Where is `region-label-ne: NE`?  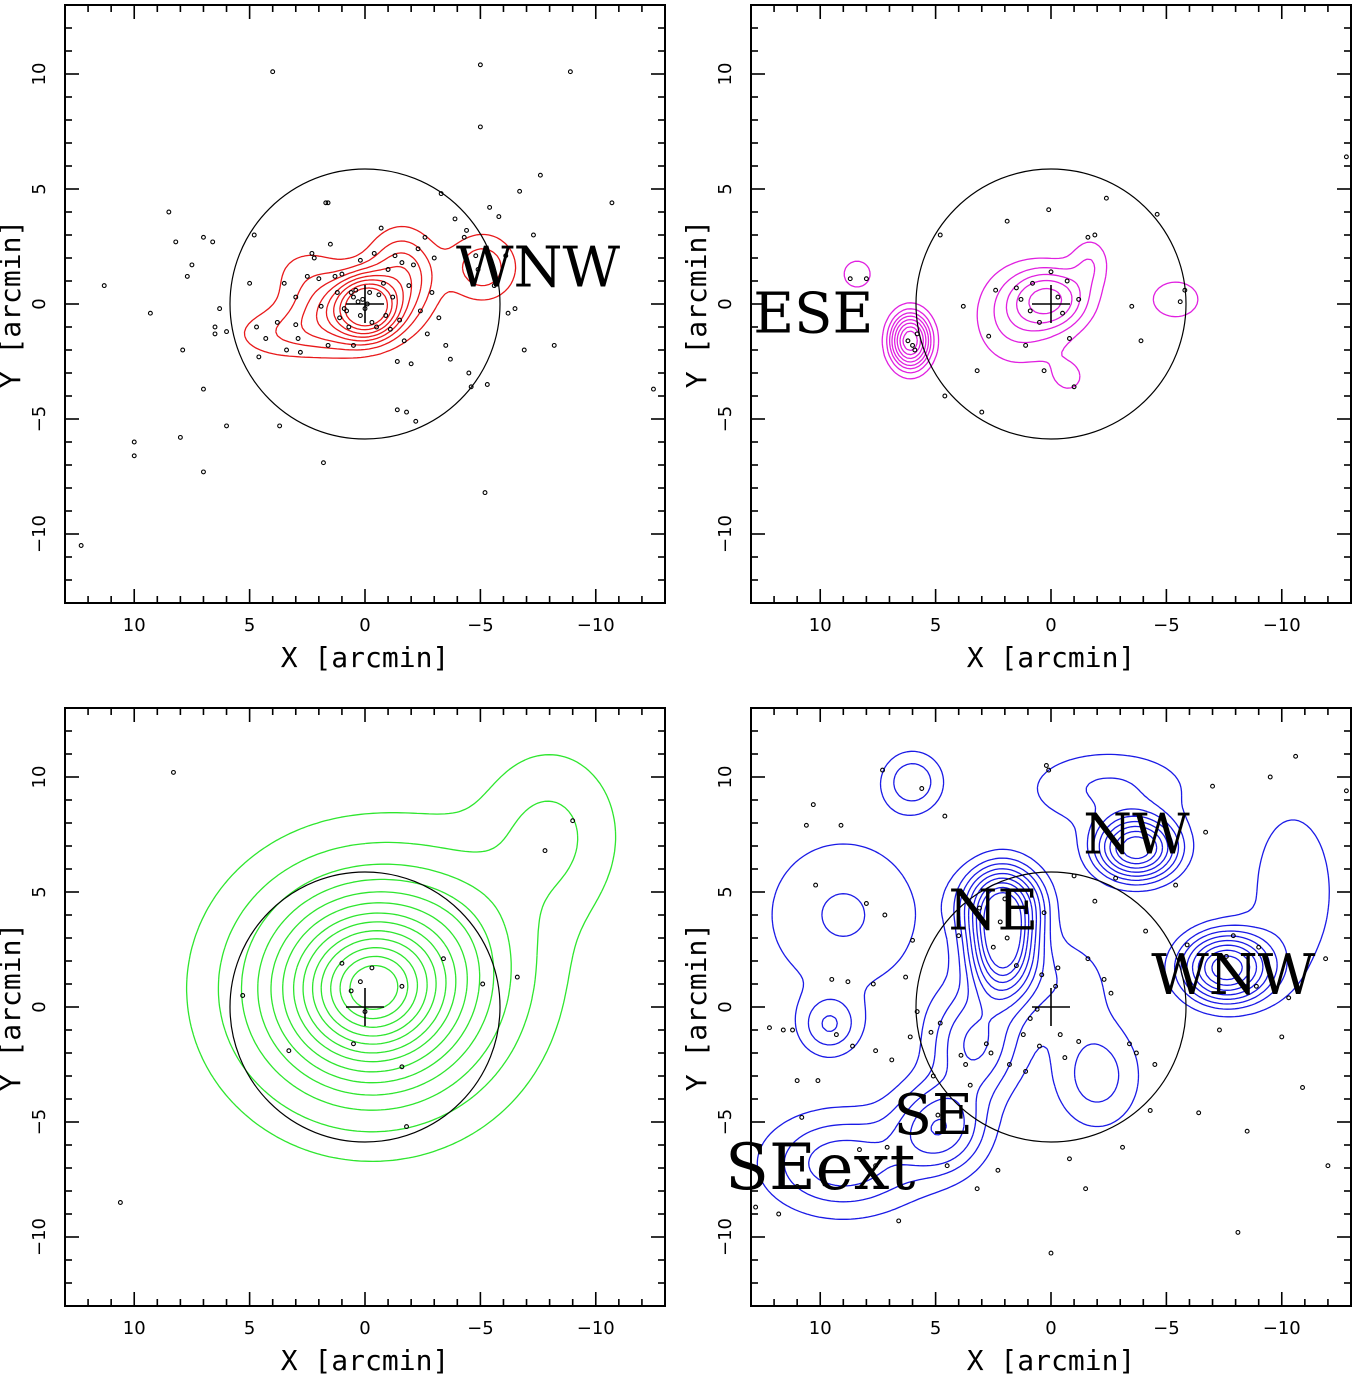
region-label-ne: NE is located at coordinates (993, 911).